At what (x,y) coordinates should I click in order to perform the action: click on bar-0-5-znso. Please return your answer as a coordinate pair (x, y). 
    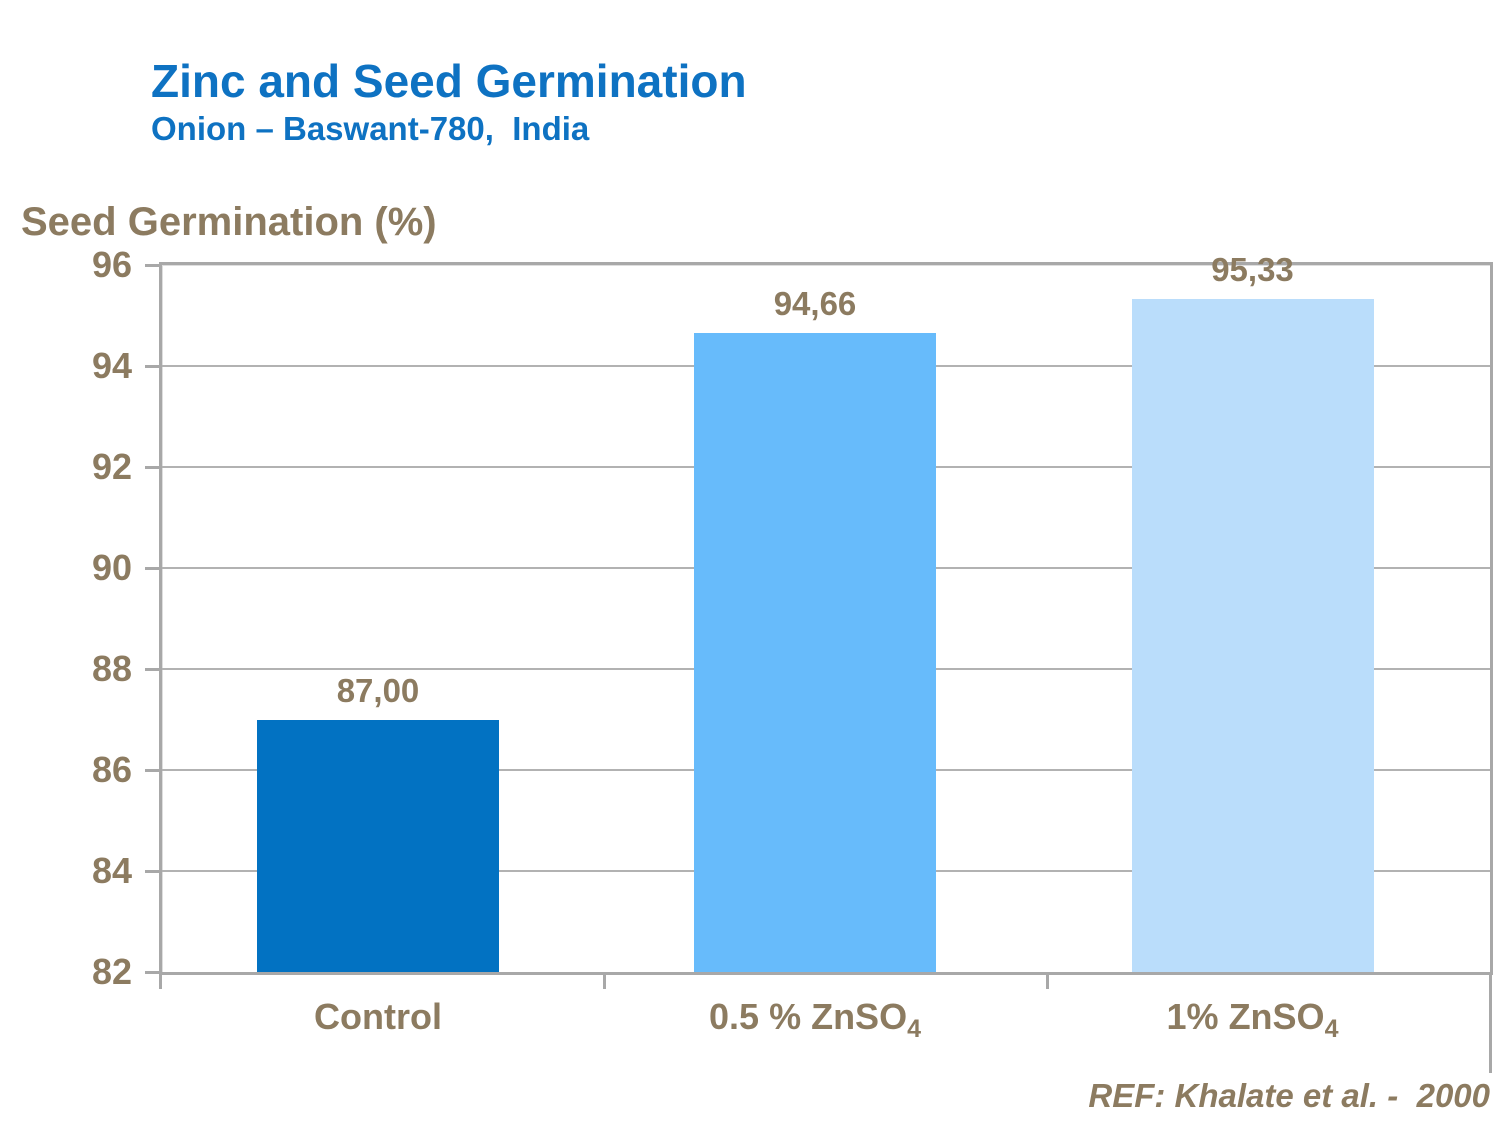
    Looking at the image, I should click on (815, 652).